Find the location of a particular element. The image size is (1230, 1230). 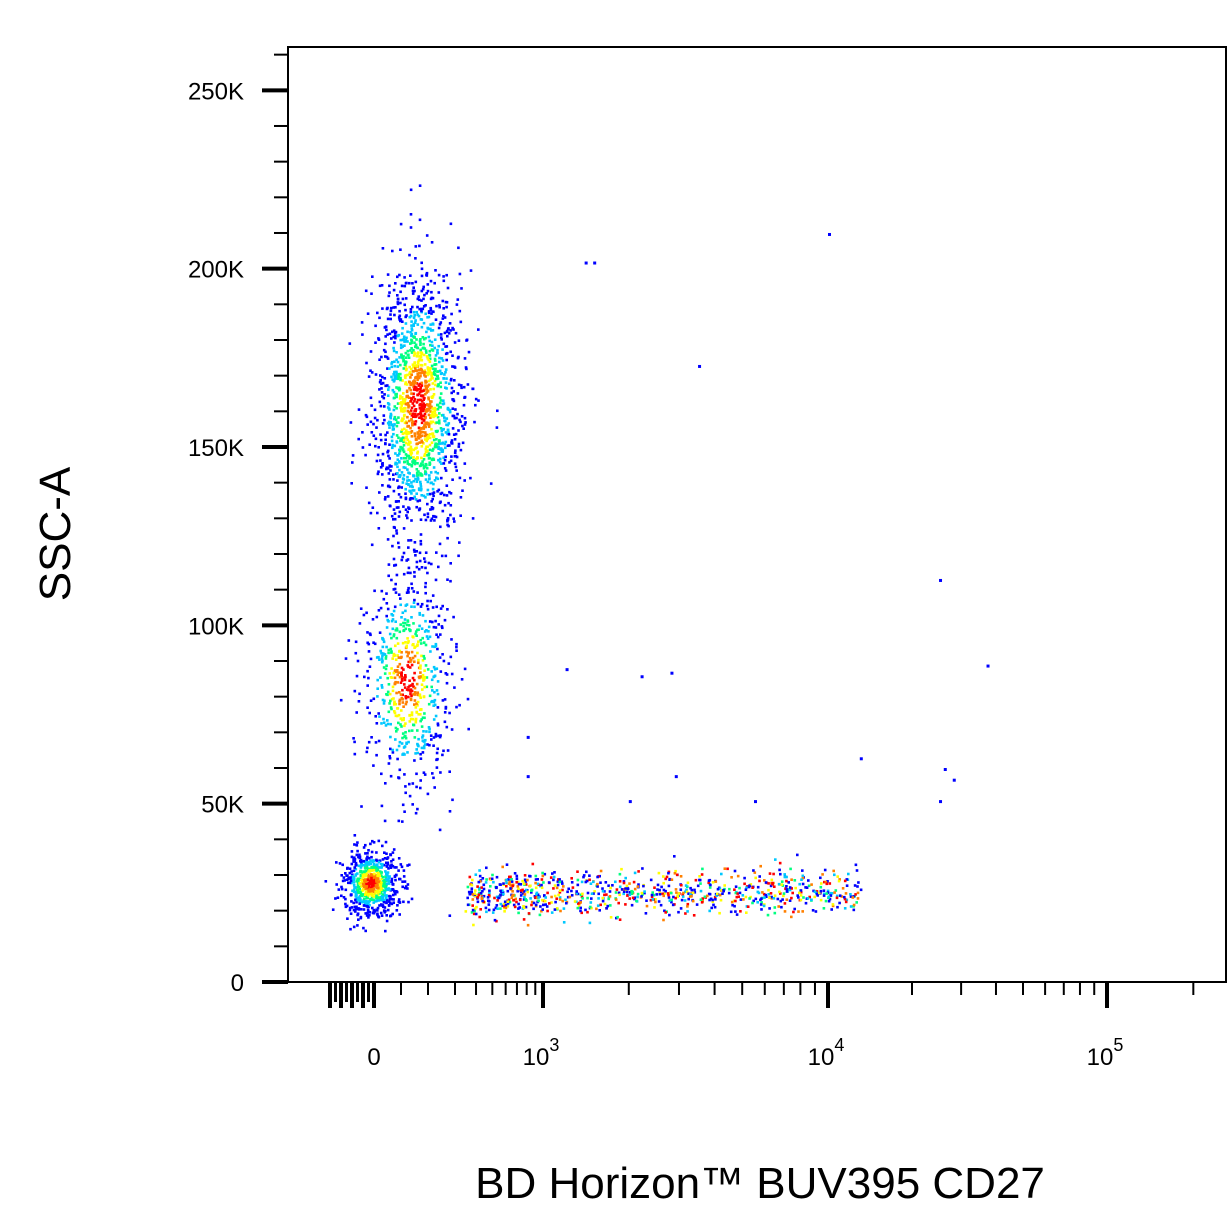

outlier-point is located at coordinates (954, 780).